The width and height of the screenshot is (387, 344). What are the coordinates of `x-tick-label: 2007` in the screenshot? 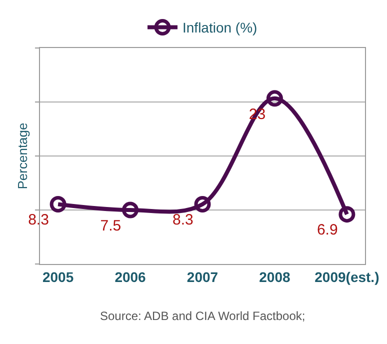 It's located at (202, 276).